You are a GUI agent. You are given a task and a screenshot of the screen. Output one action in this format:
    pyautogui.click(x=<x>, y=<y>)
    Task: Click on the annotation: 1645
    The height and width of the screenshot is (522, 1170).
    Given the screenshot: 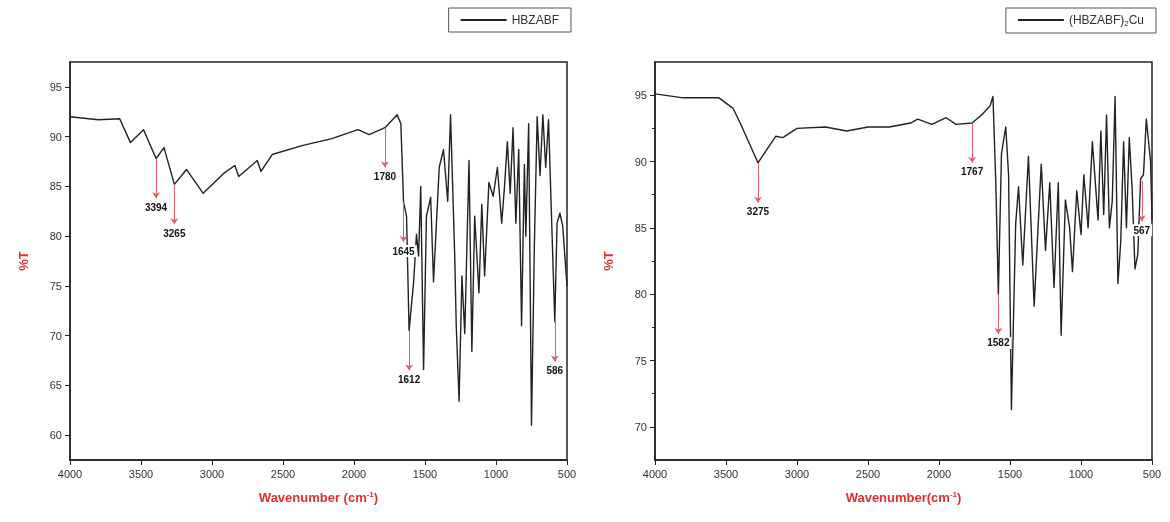 What is the action you would take?
    pyautogui.click(x=404, y=251)
    